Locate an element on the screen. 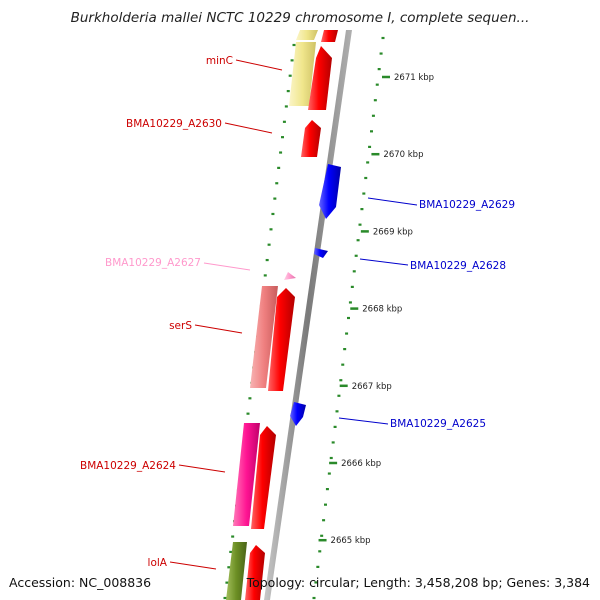 This screenshot has width=600, height=600. accession-label: Accession: is located at coordinates (42, 582).